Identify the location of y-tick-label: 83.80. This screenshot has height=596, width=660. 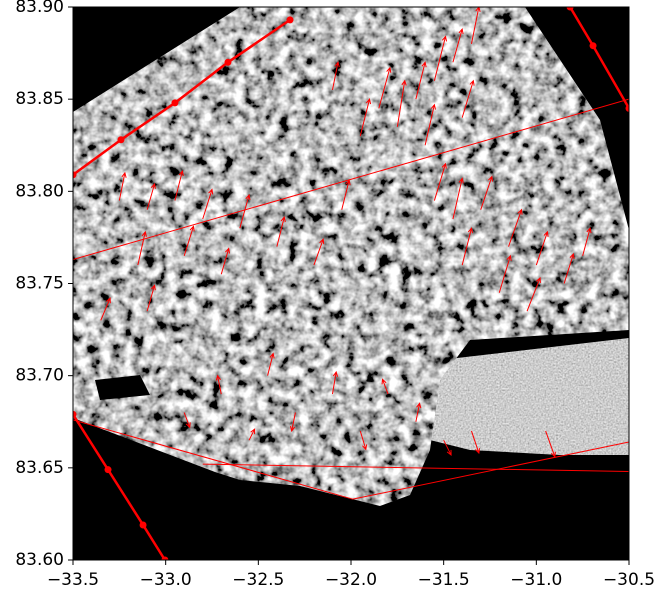
(39, 191).